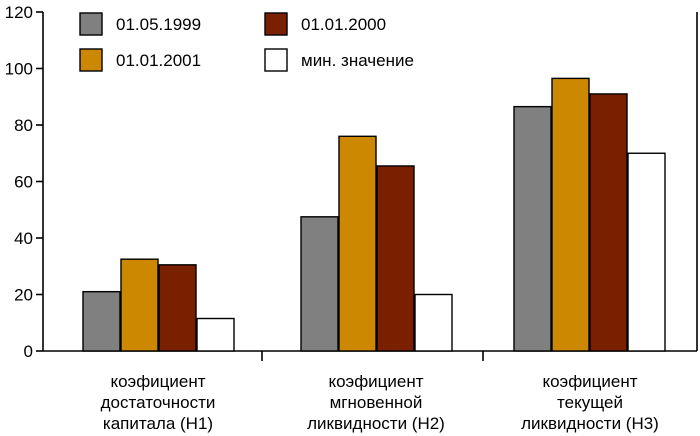  Describe the element at coordinates (158, 24) in the screenshot. I see `legend-label: 01.05.1999` at that location.